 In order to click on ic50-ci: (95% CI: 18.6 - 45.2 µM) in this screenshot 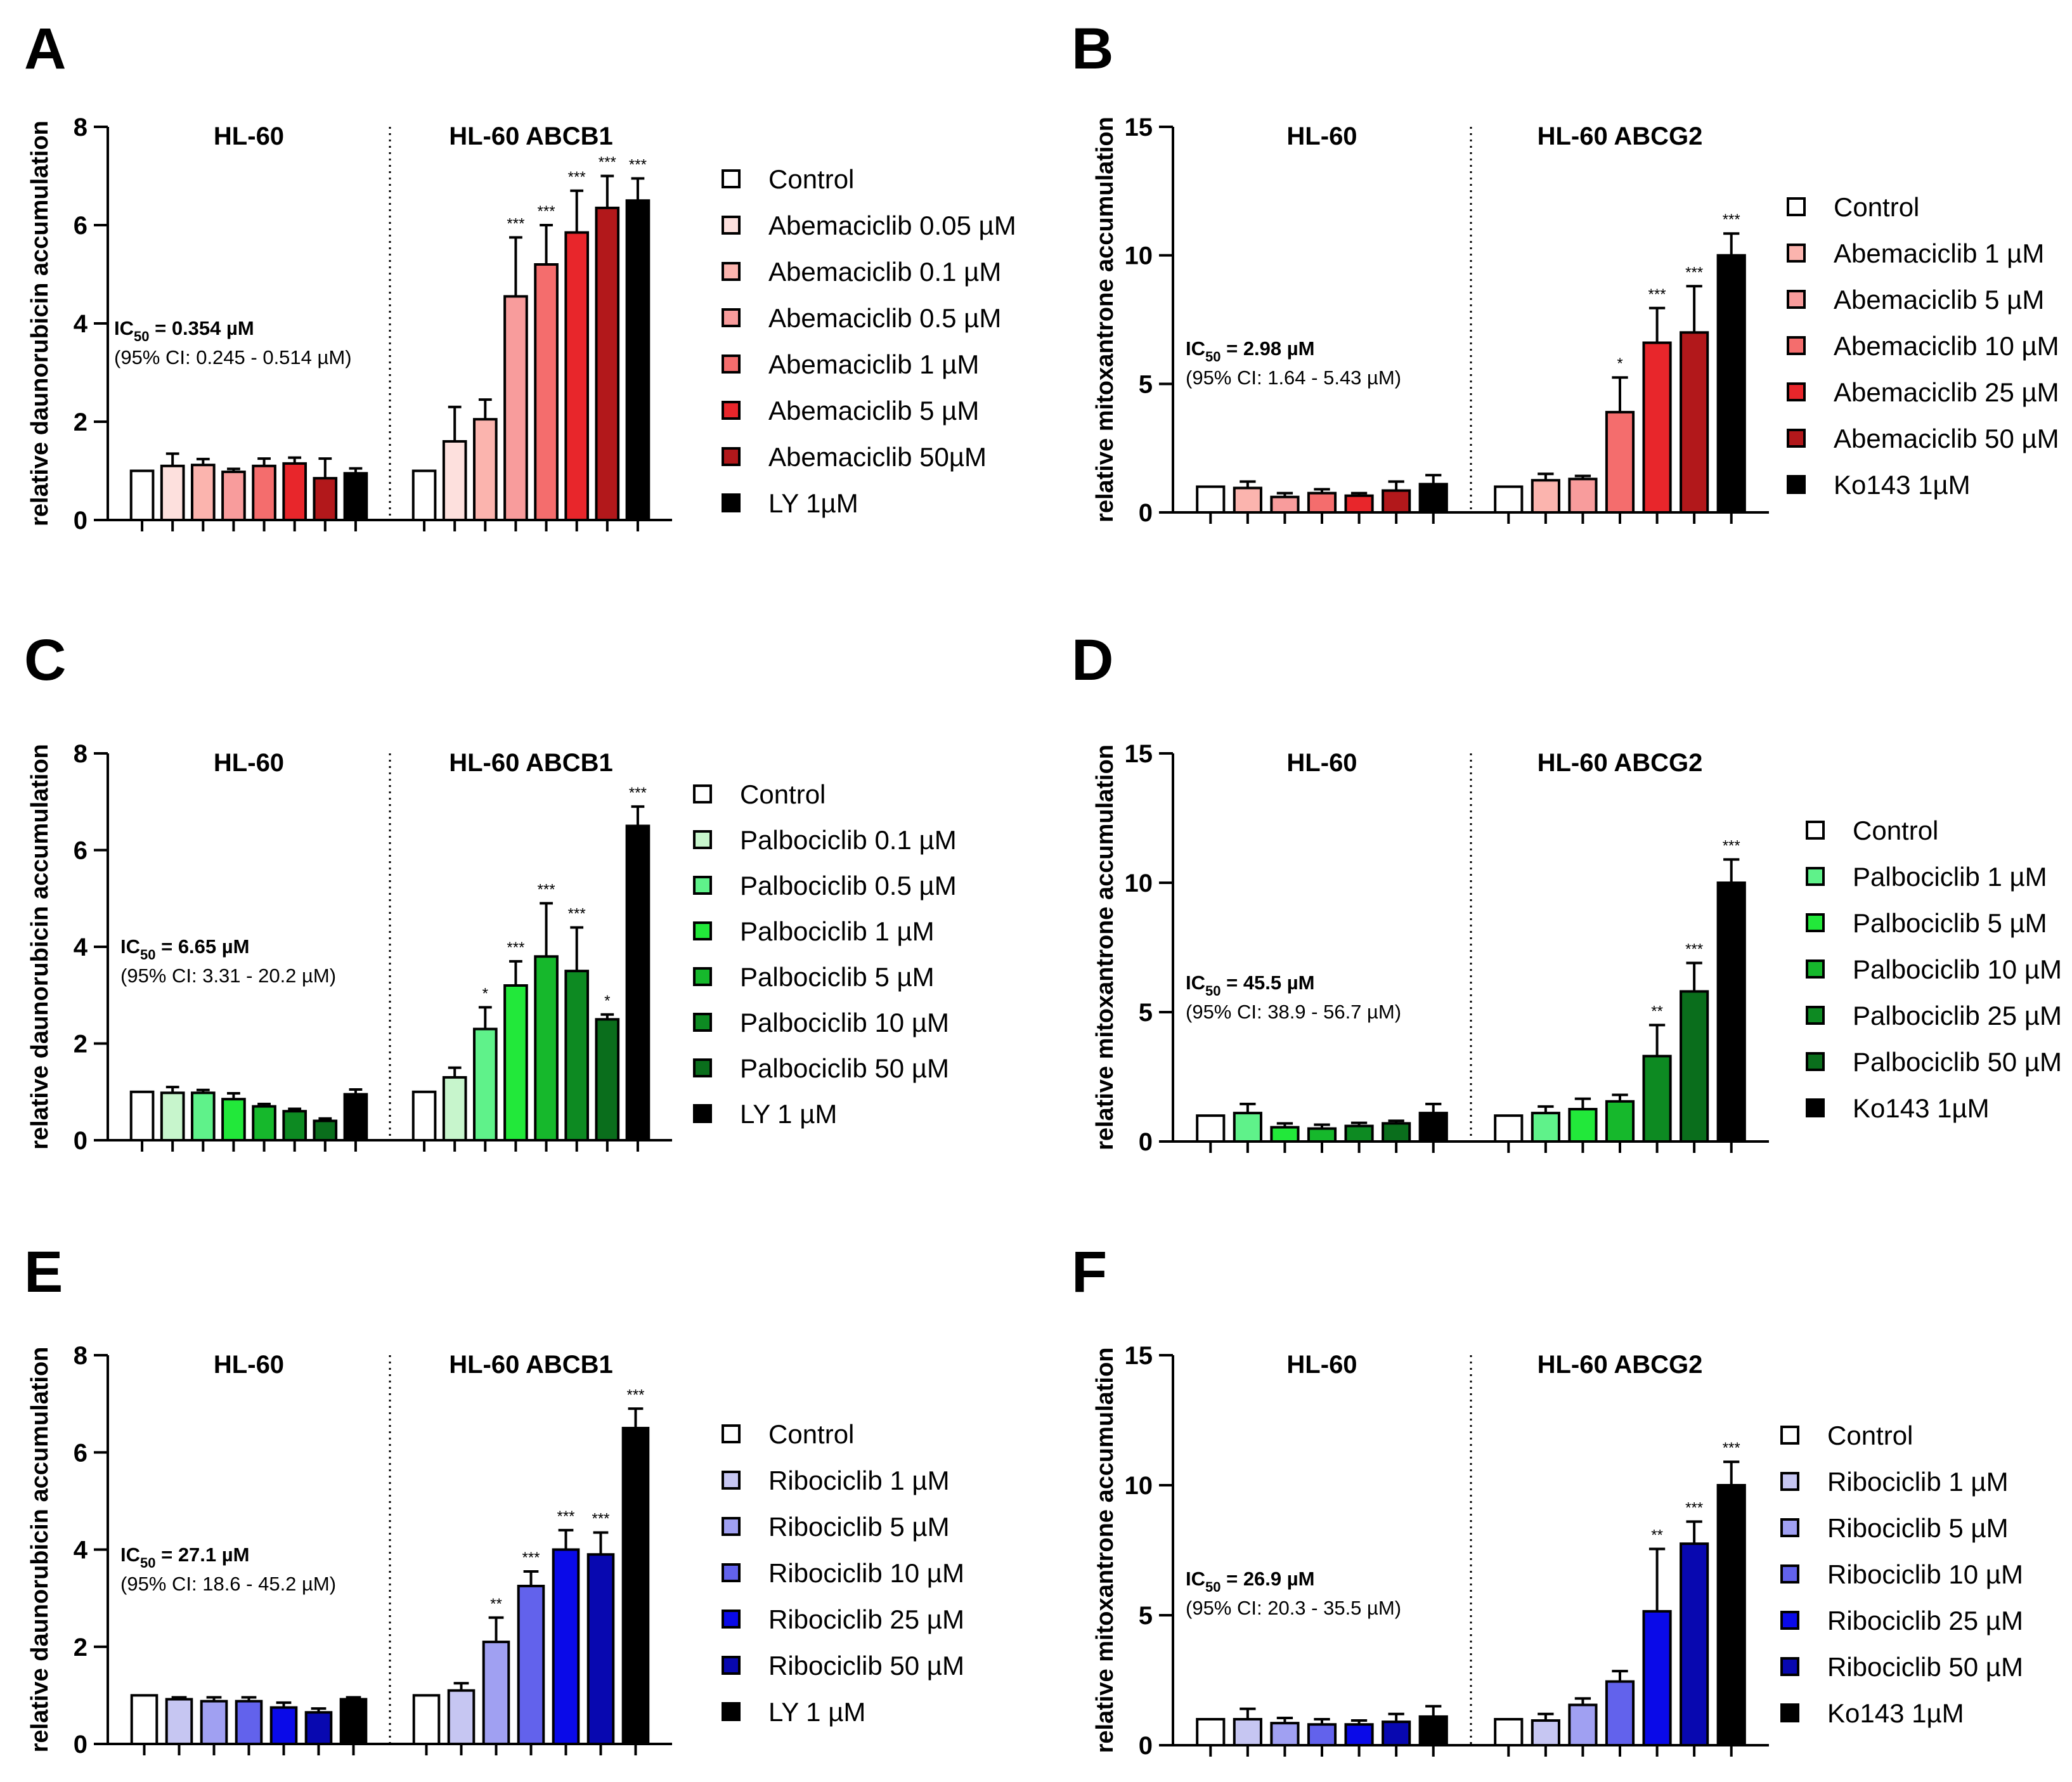, I will do `click(228, 1584)`.